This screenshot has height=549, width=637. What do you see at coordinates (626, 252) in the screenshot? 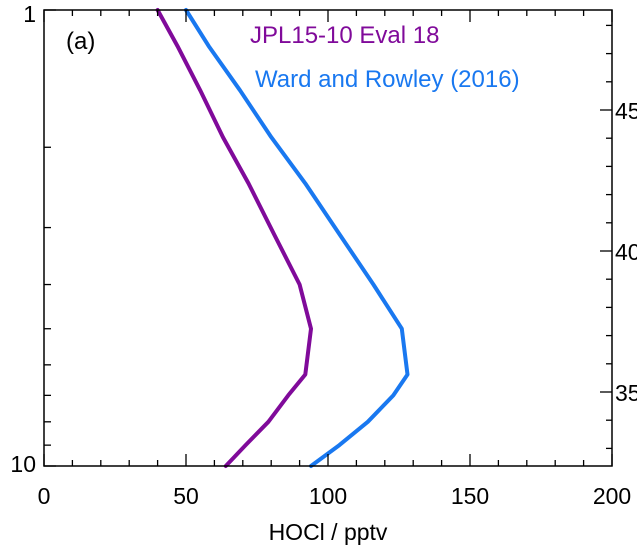
I see `right-tick-label: 40` at bounding box center [626, 252].